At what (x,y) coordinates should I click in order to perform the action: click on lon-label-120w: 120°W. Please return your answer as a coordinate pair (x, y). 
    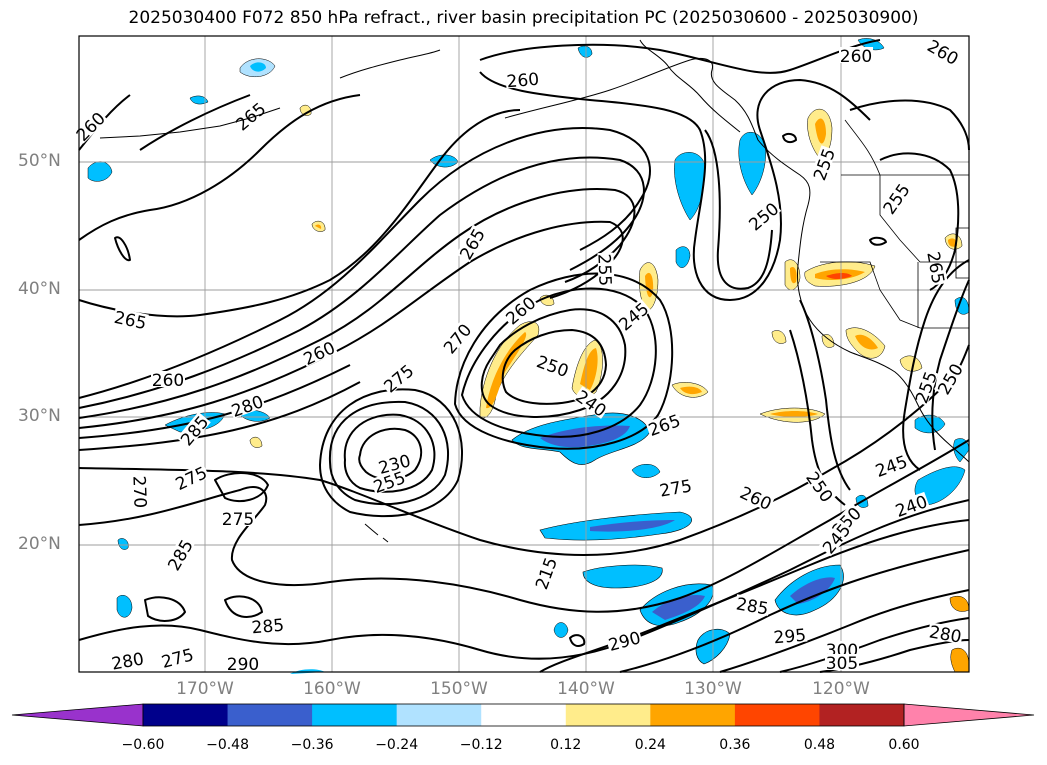
    Looking at the image, I should click on (841, 689).